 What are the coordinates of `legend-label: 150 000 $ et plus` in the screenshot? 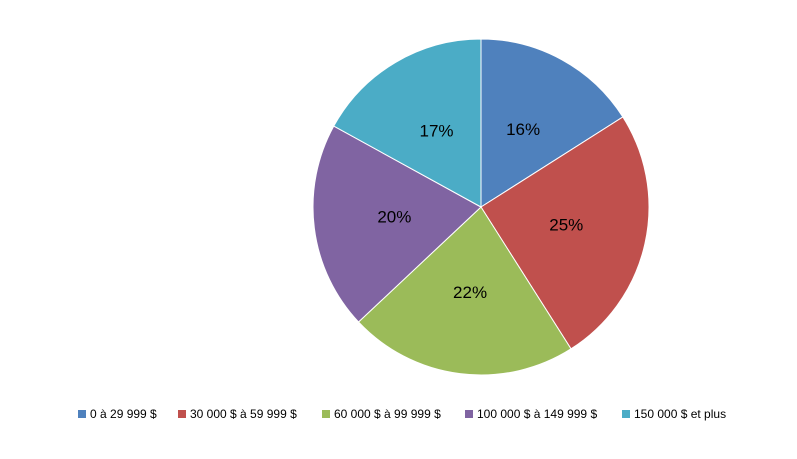 It's located at (680, 414).